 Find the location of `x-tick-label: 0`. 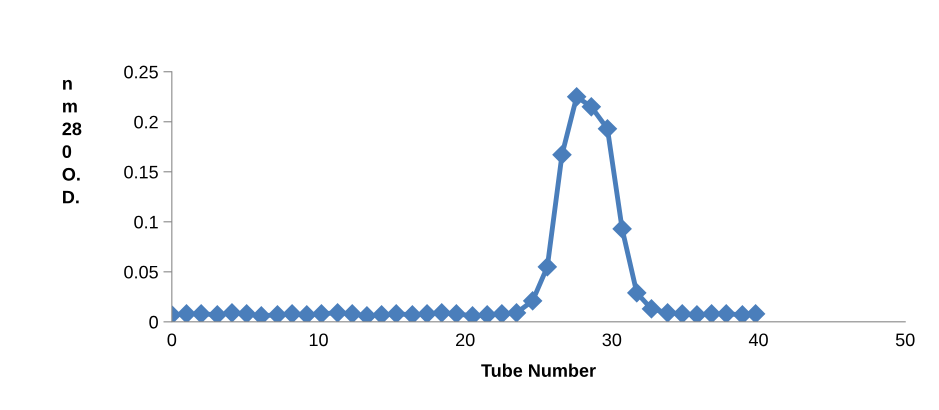

x-tick-label: 0 is located at coordinates (172, 339).